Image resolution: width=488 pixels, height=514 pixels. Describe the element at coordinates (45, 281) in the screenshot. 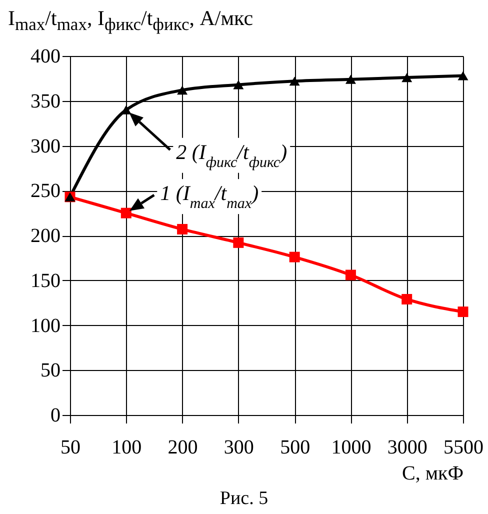

I see `y-tick-label: 150` at that location.